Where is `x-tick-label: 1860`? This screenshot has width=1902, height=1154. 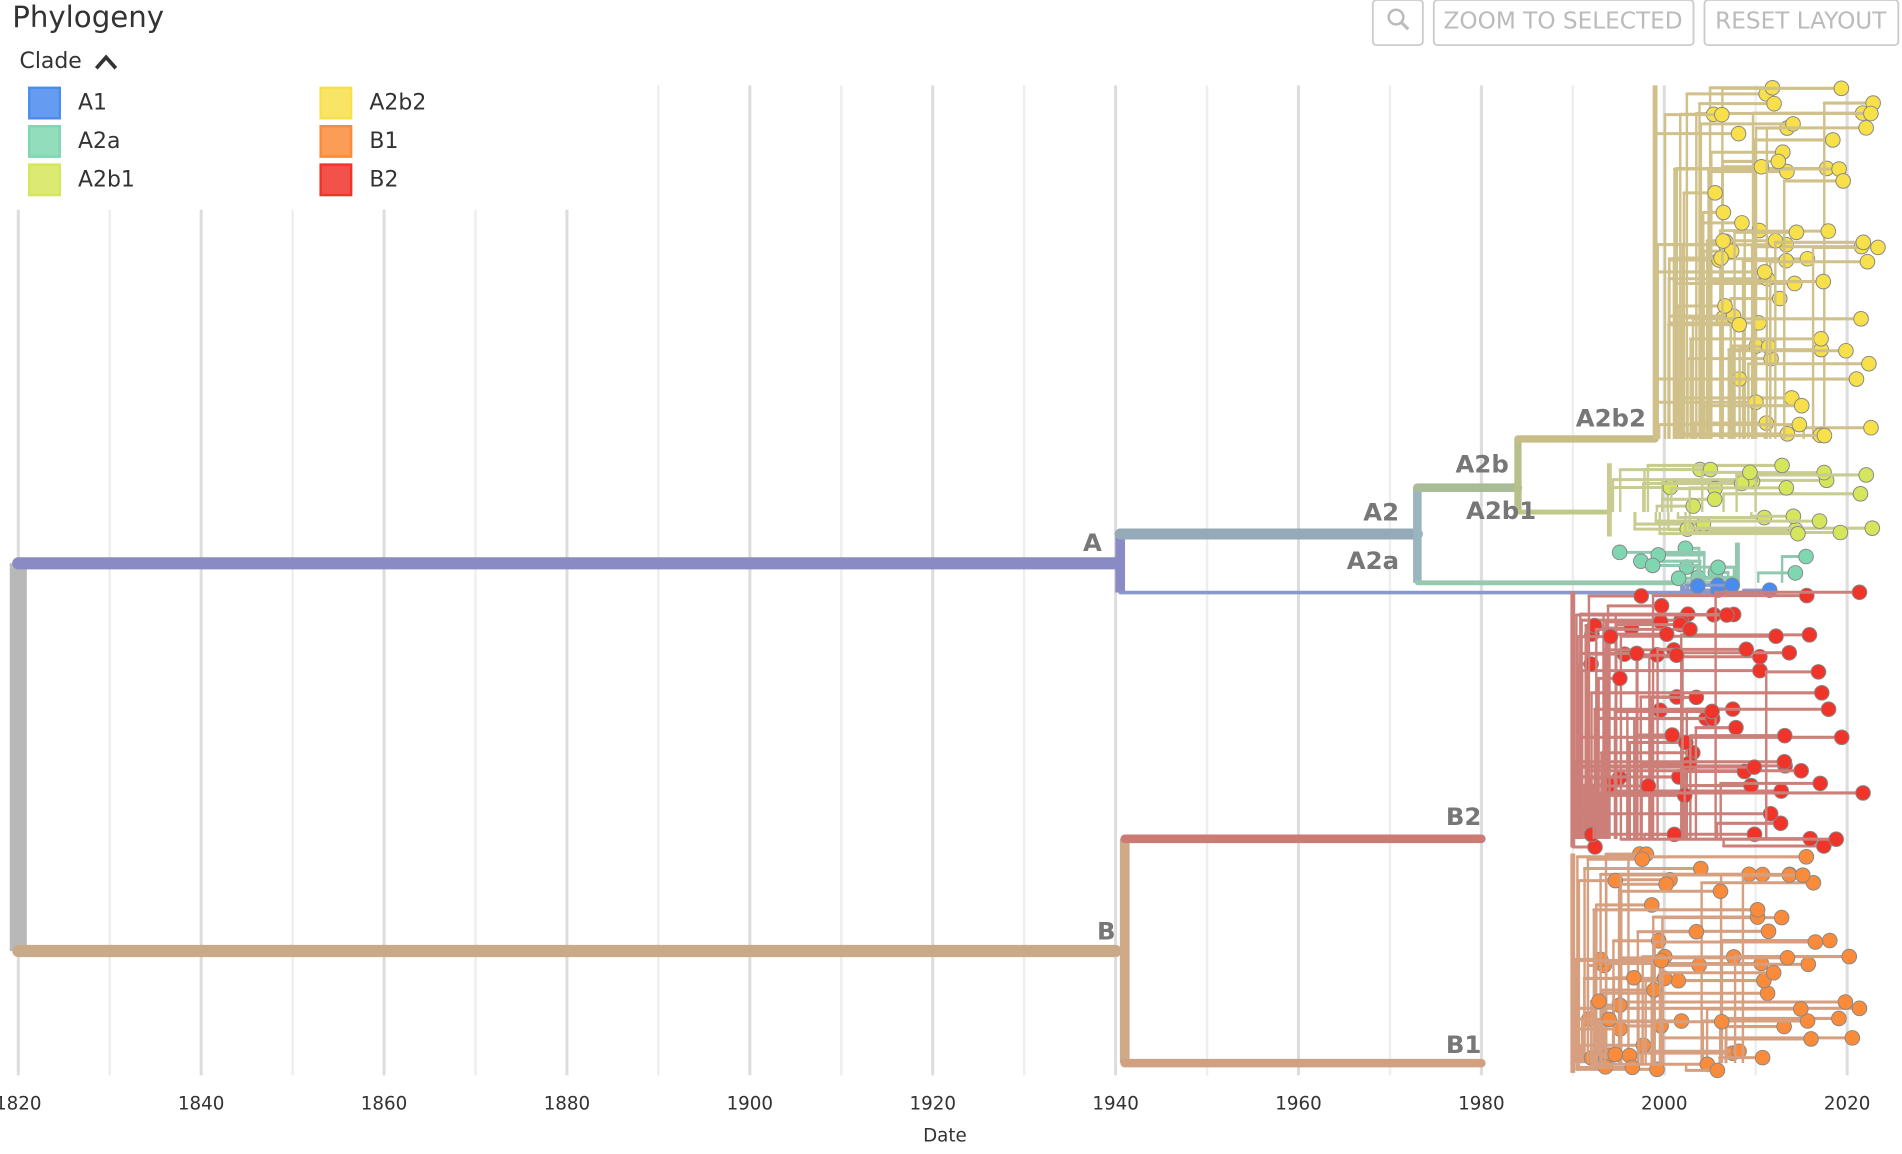 x-tick-label: 1860 is located at coordinates (384, 1104).